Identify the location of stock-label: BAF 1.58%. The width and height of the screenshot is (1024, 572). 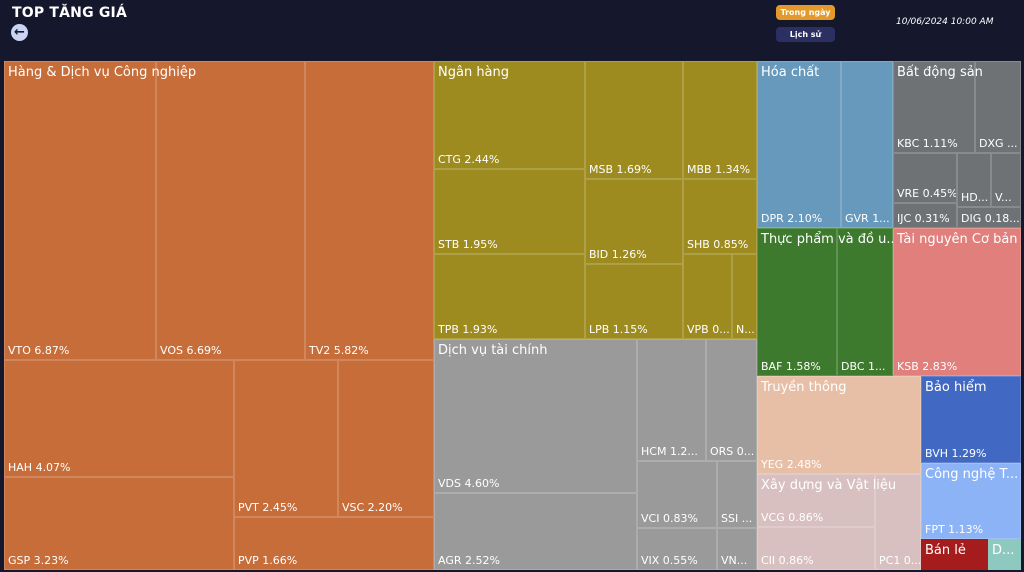
(791, 366).